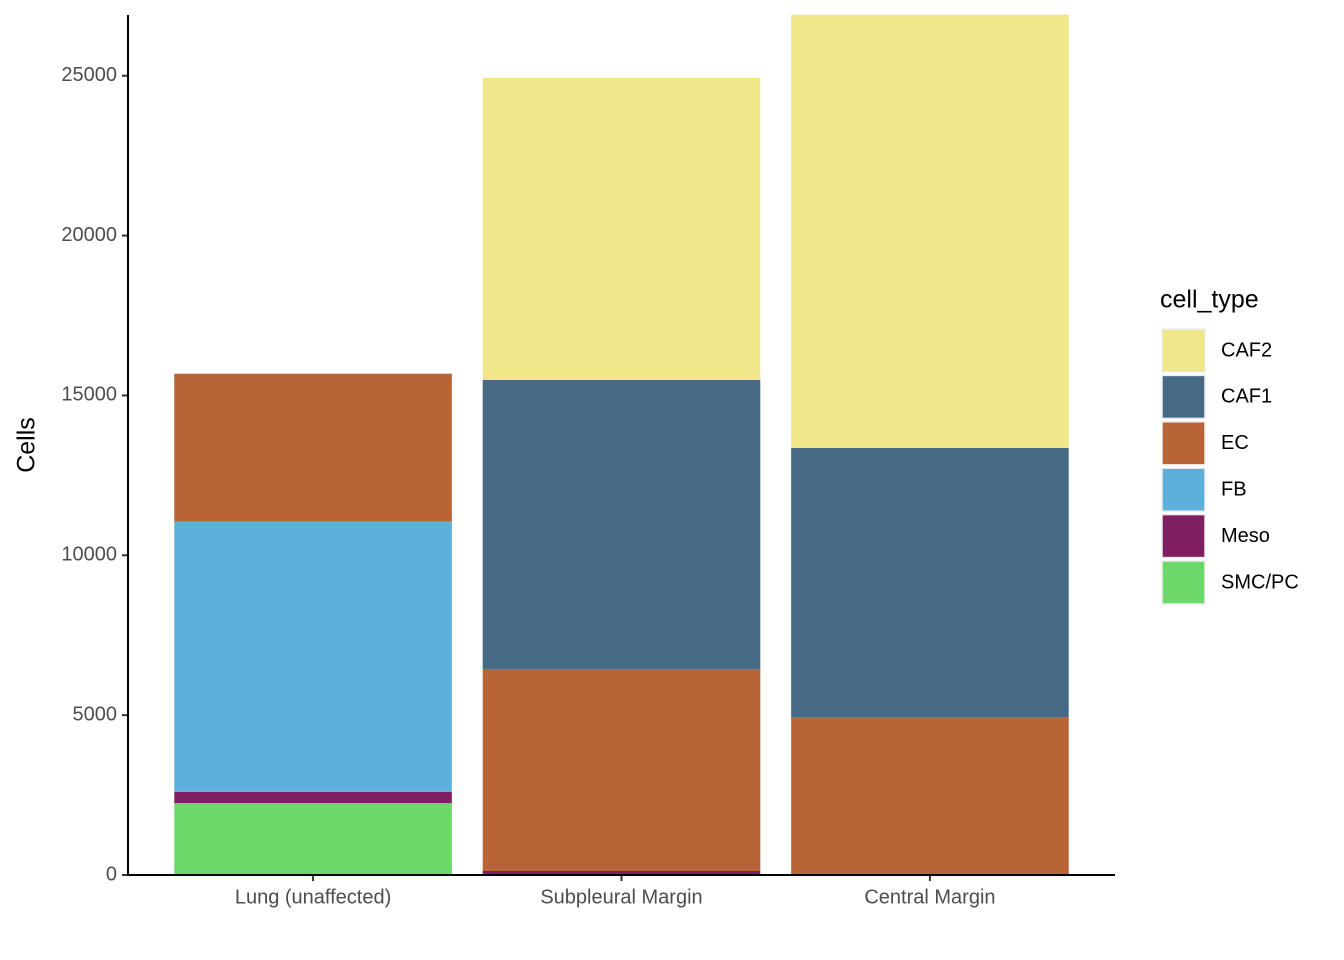 The width and height of the screenshot is (1344, 960). Describe the element at coordinates (1260, 582) in the screenshot. I see `legend-label: SMC/PC` at that location.